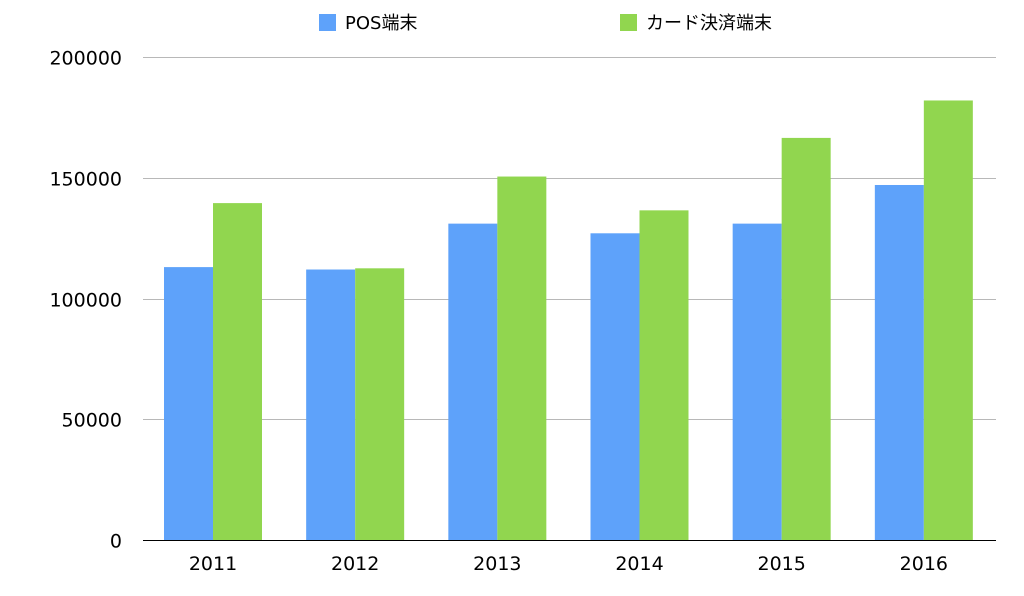  What do you see at coordinates (806, 338) in the screenshot?
I see `bar-card-2015` at bounding box center [806, 338].